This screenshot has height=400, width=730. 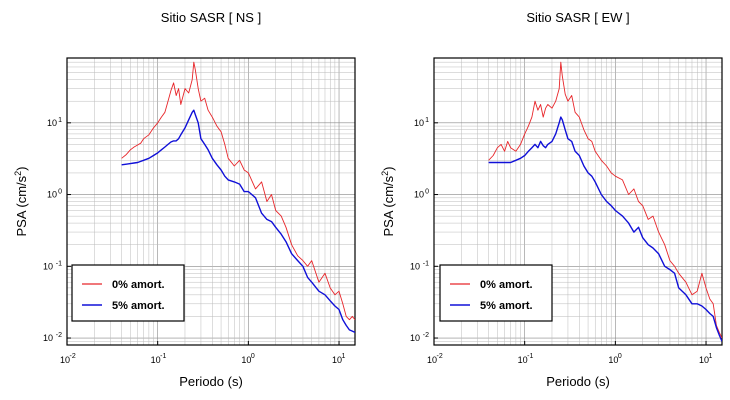 I want to click on chart-title: Sitio SASR [ EW ], so click(x=577, y=17).